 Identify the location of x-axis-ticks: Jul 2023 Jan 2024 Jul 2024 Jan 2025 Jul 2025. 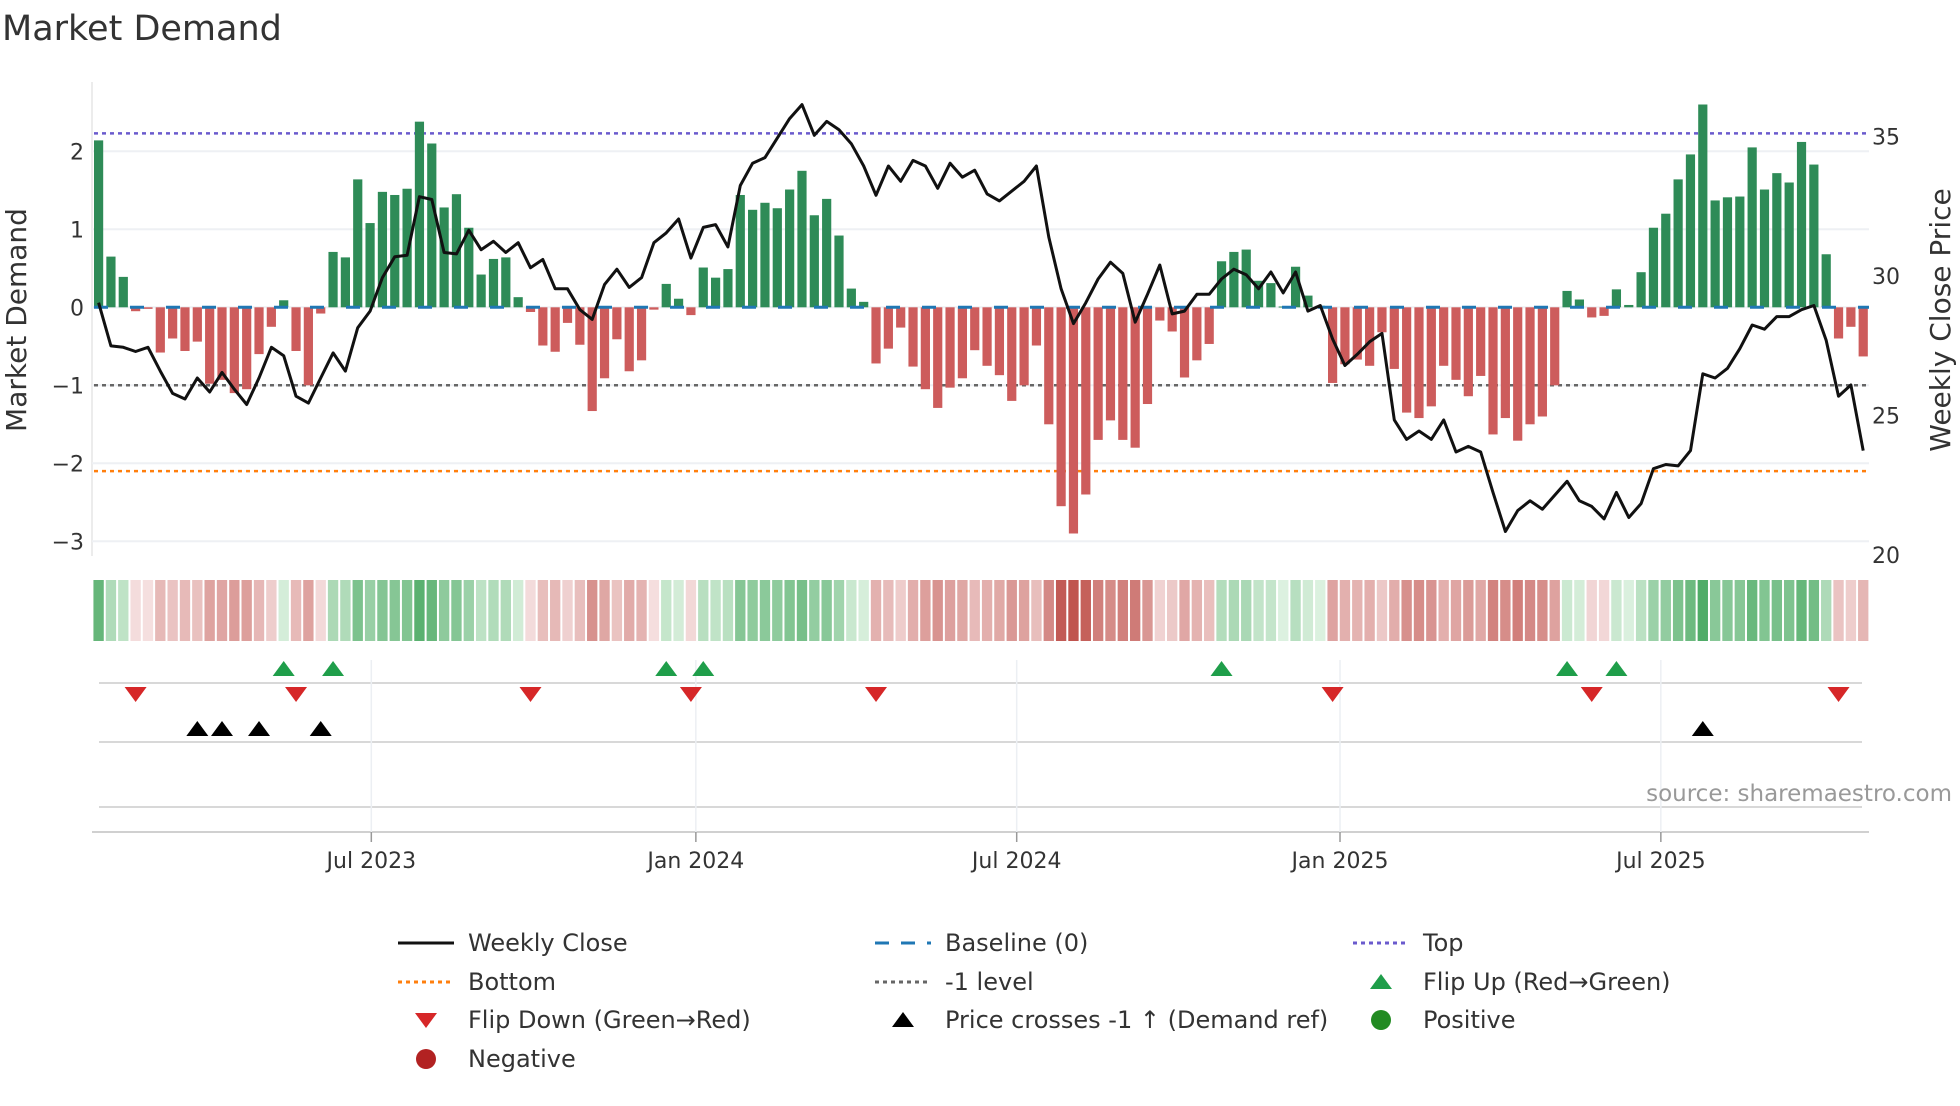
(1015, 853).